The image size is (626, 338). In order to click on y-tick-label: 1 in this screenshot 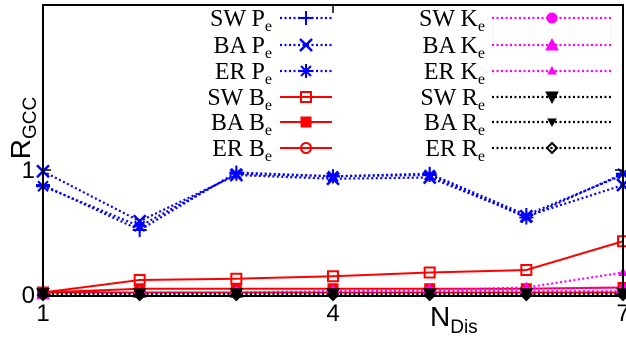, I will do `click(28, 170)`.